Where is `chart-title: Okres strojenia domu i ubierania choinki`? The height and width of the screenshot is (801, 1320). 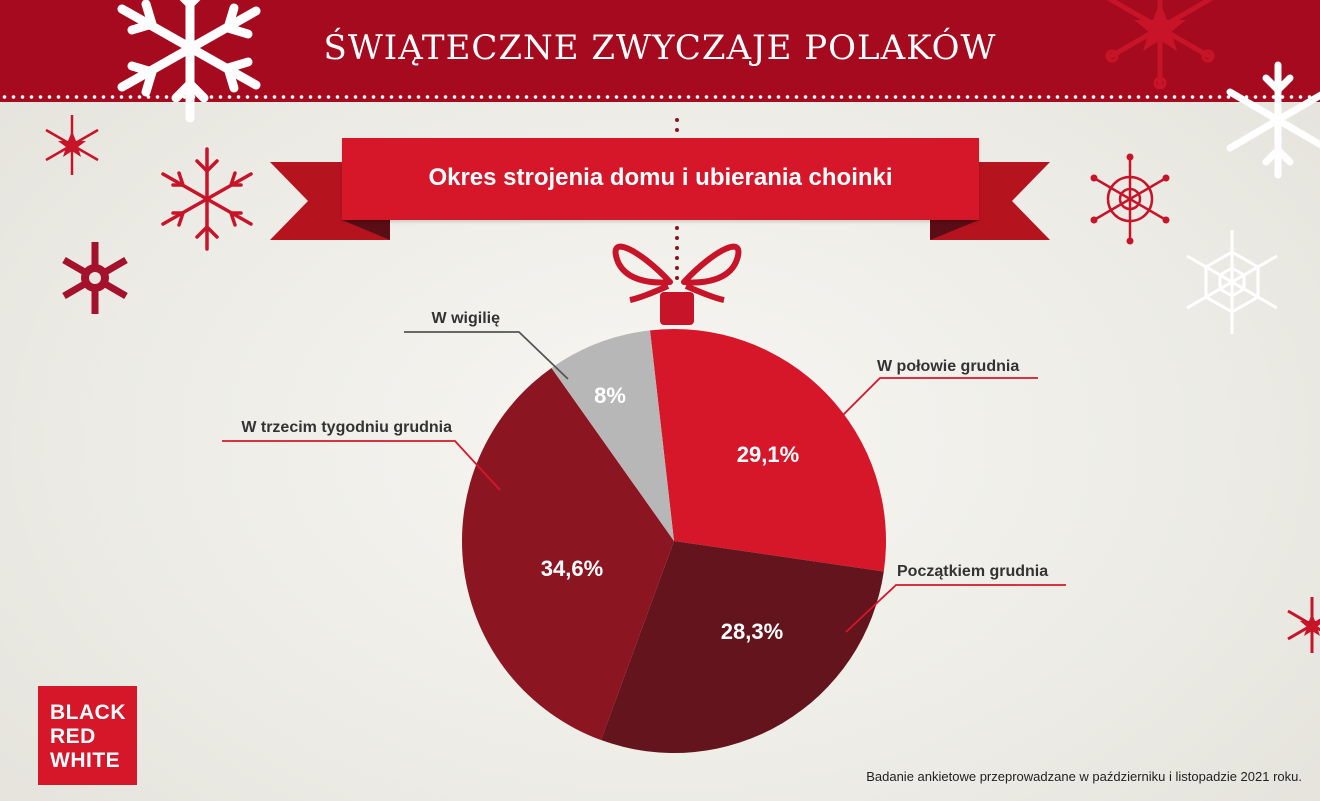
chart-title: Okres strojenia domu i ubierania choinki is located at coordinates (660, 177).